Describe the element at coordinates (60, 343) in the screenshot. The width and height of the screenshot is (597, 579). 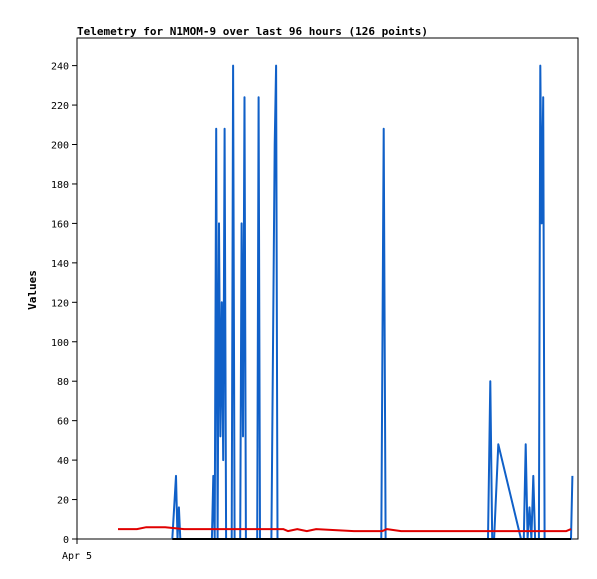
I see `y-tick-label: 100` at that location.